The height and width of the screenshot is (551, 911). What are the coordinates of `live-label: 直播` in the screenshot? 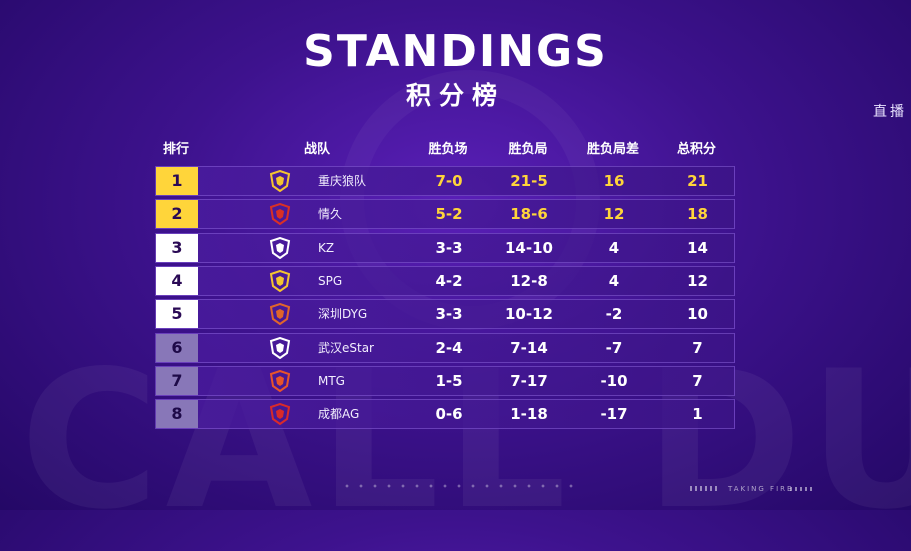 It's located at (890, 112).